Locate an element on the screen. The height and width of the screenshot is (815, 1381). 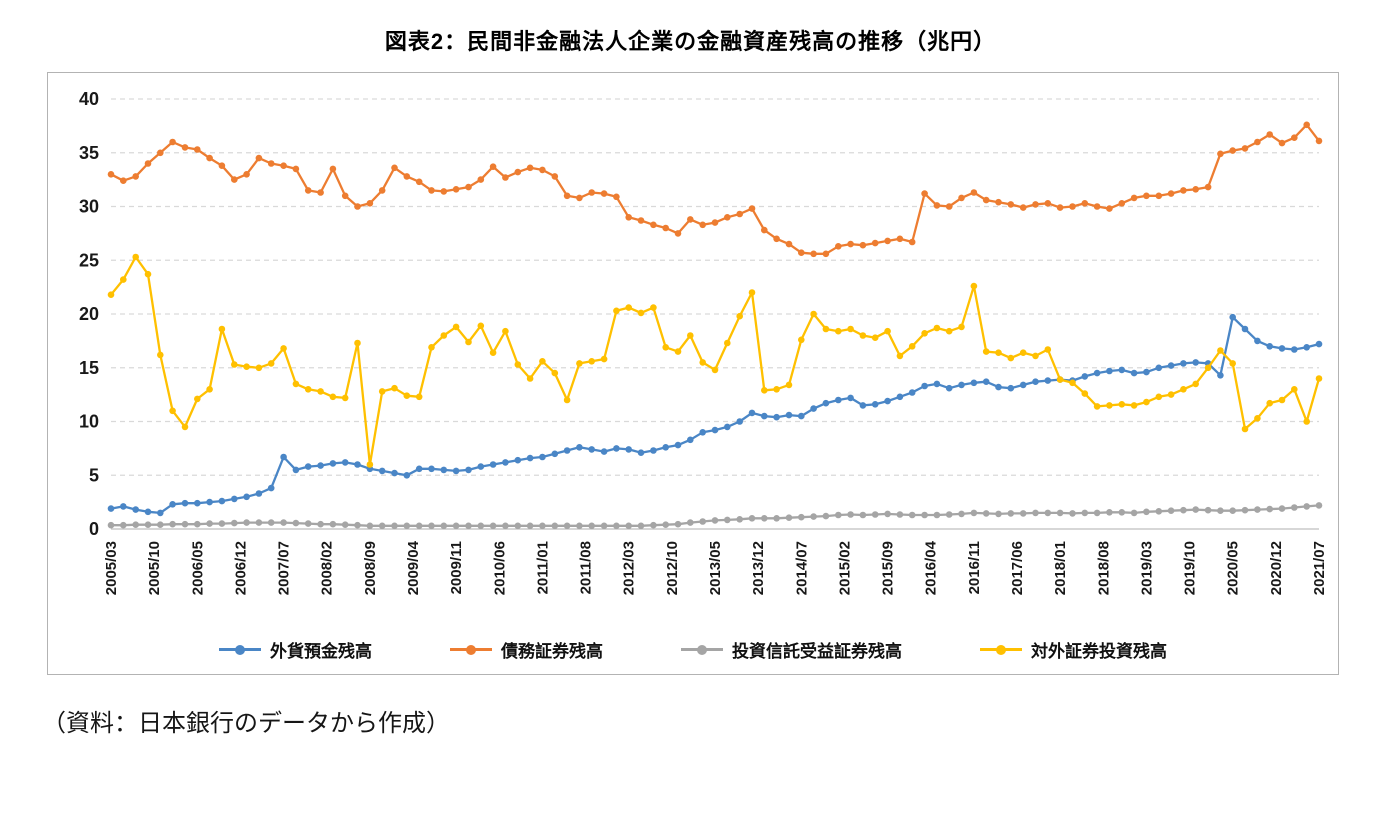
legend-label: 対外証券投資残高 is located at coordinates (1099, 651).